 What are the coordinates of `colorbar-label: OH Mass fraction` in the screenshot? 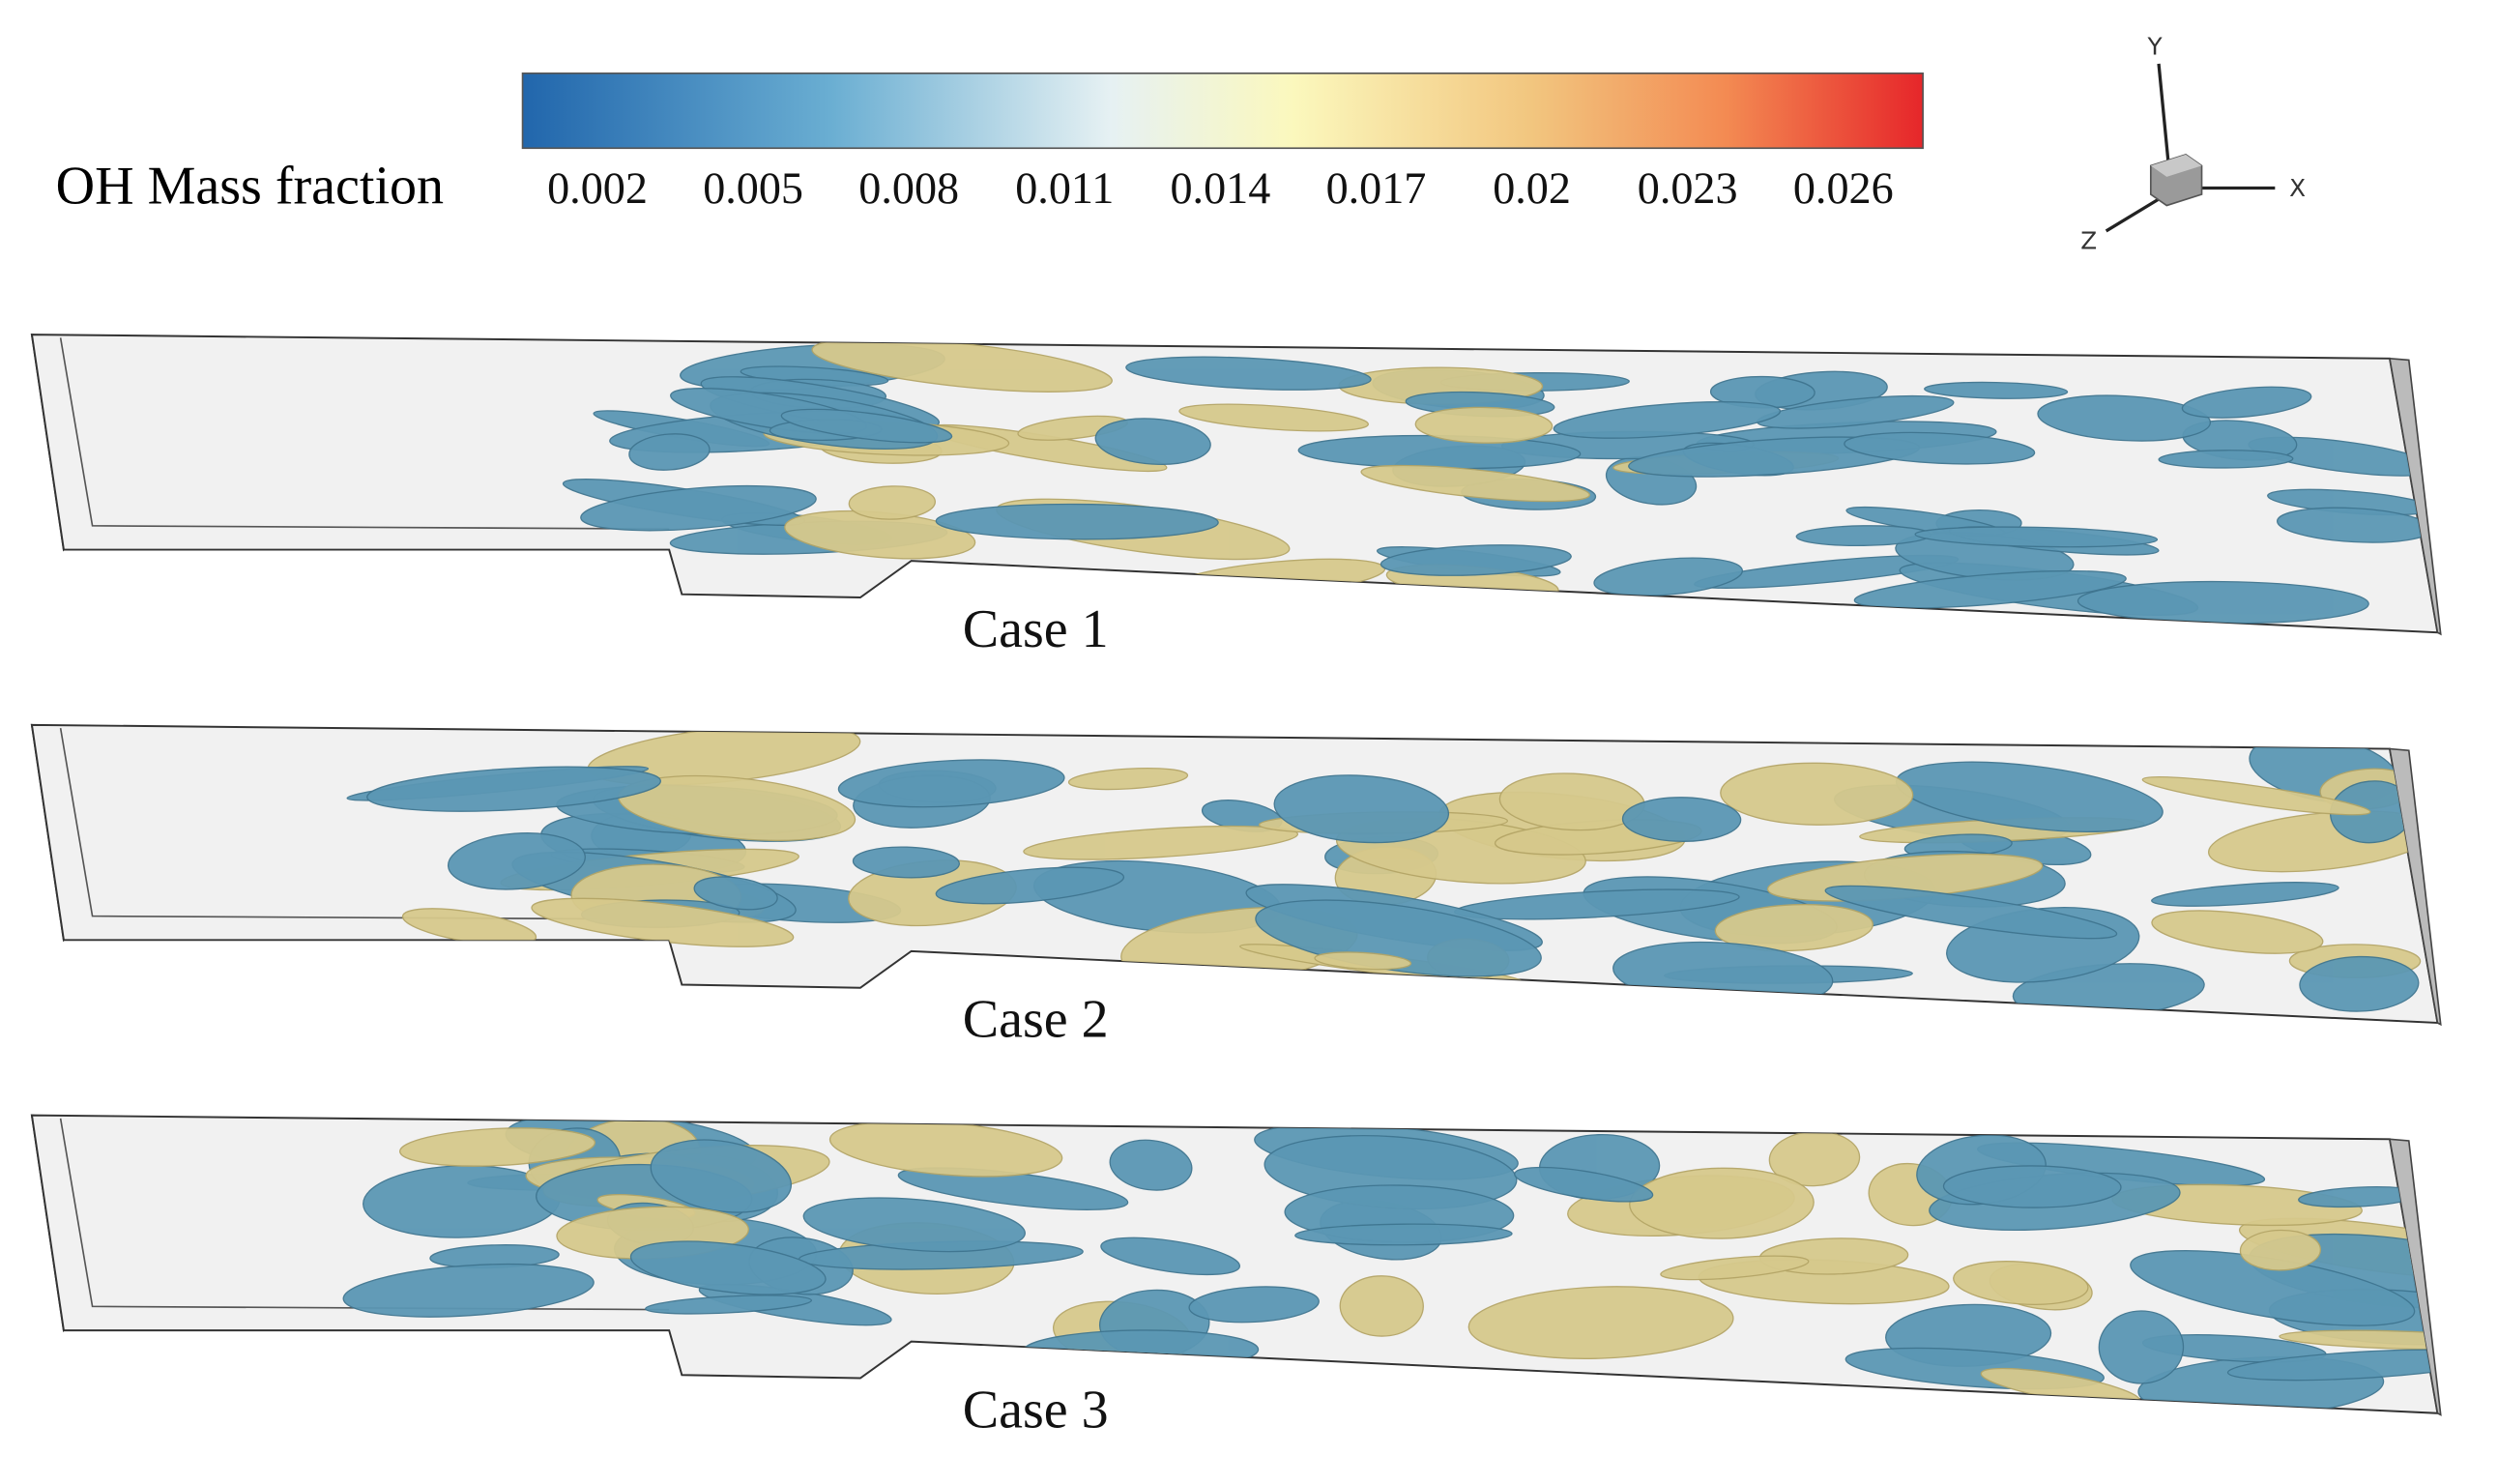 It's located at (250, 187).